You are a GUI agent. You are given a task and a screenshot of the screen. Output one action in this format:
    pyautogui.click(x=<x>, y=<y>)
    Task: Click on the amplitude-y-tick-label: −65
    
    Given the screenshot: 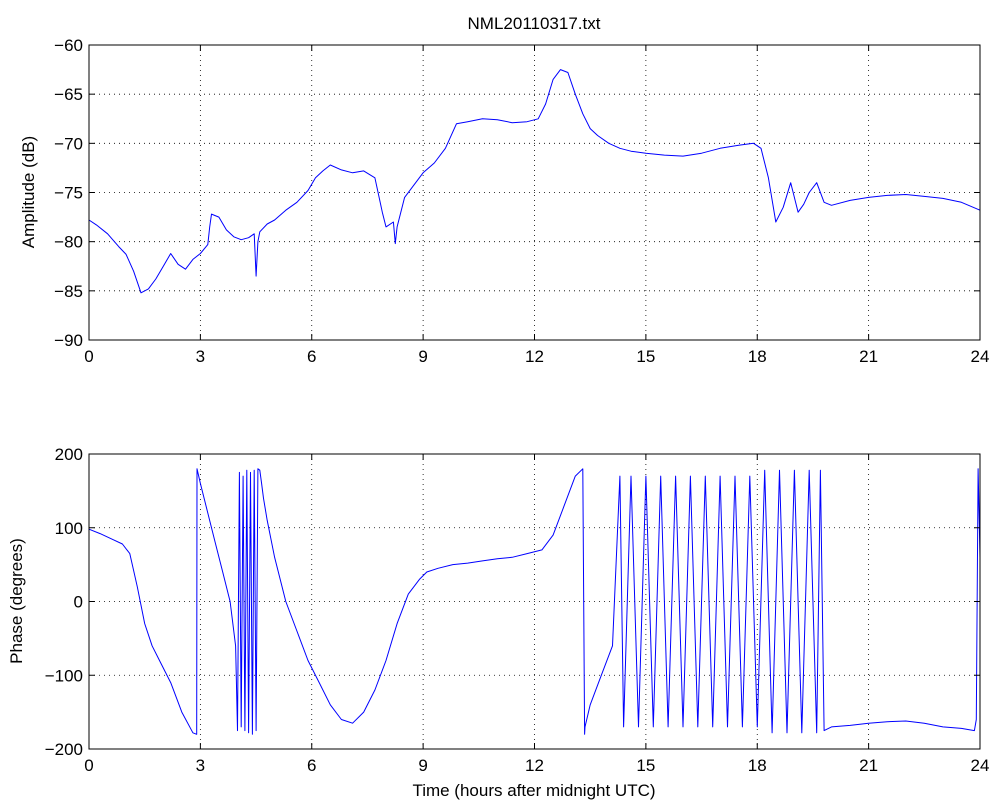 What is the action you would take?
    pyautogui.click(x=68, y=94)
    